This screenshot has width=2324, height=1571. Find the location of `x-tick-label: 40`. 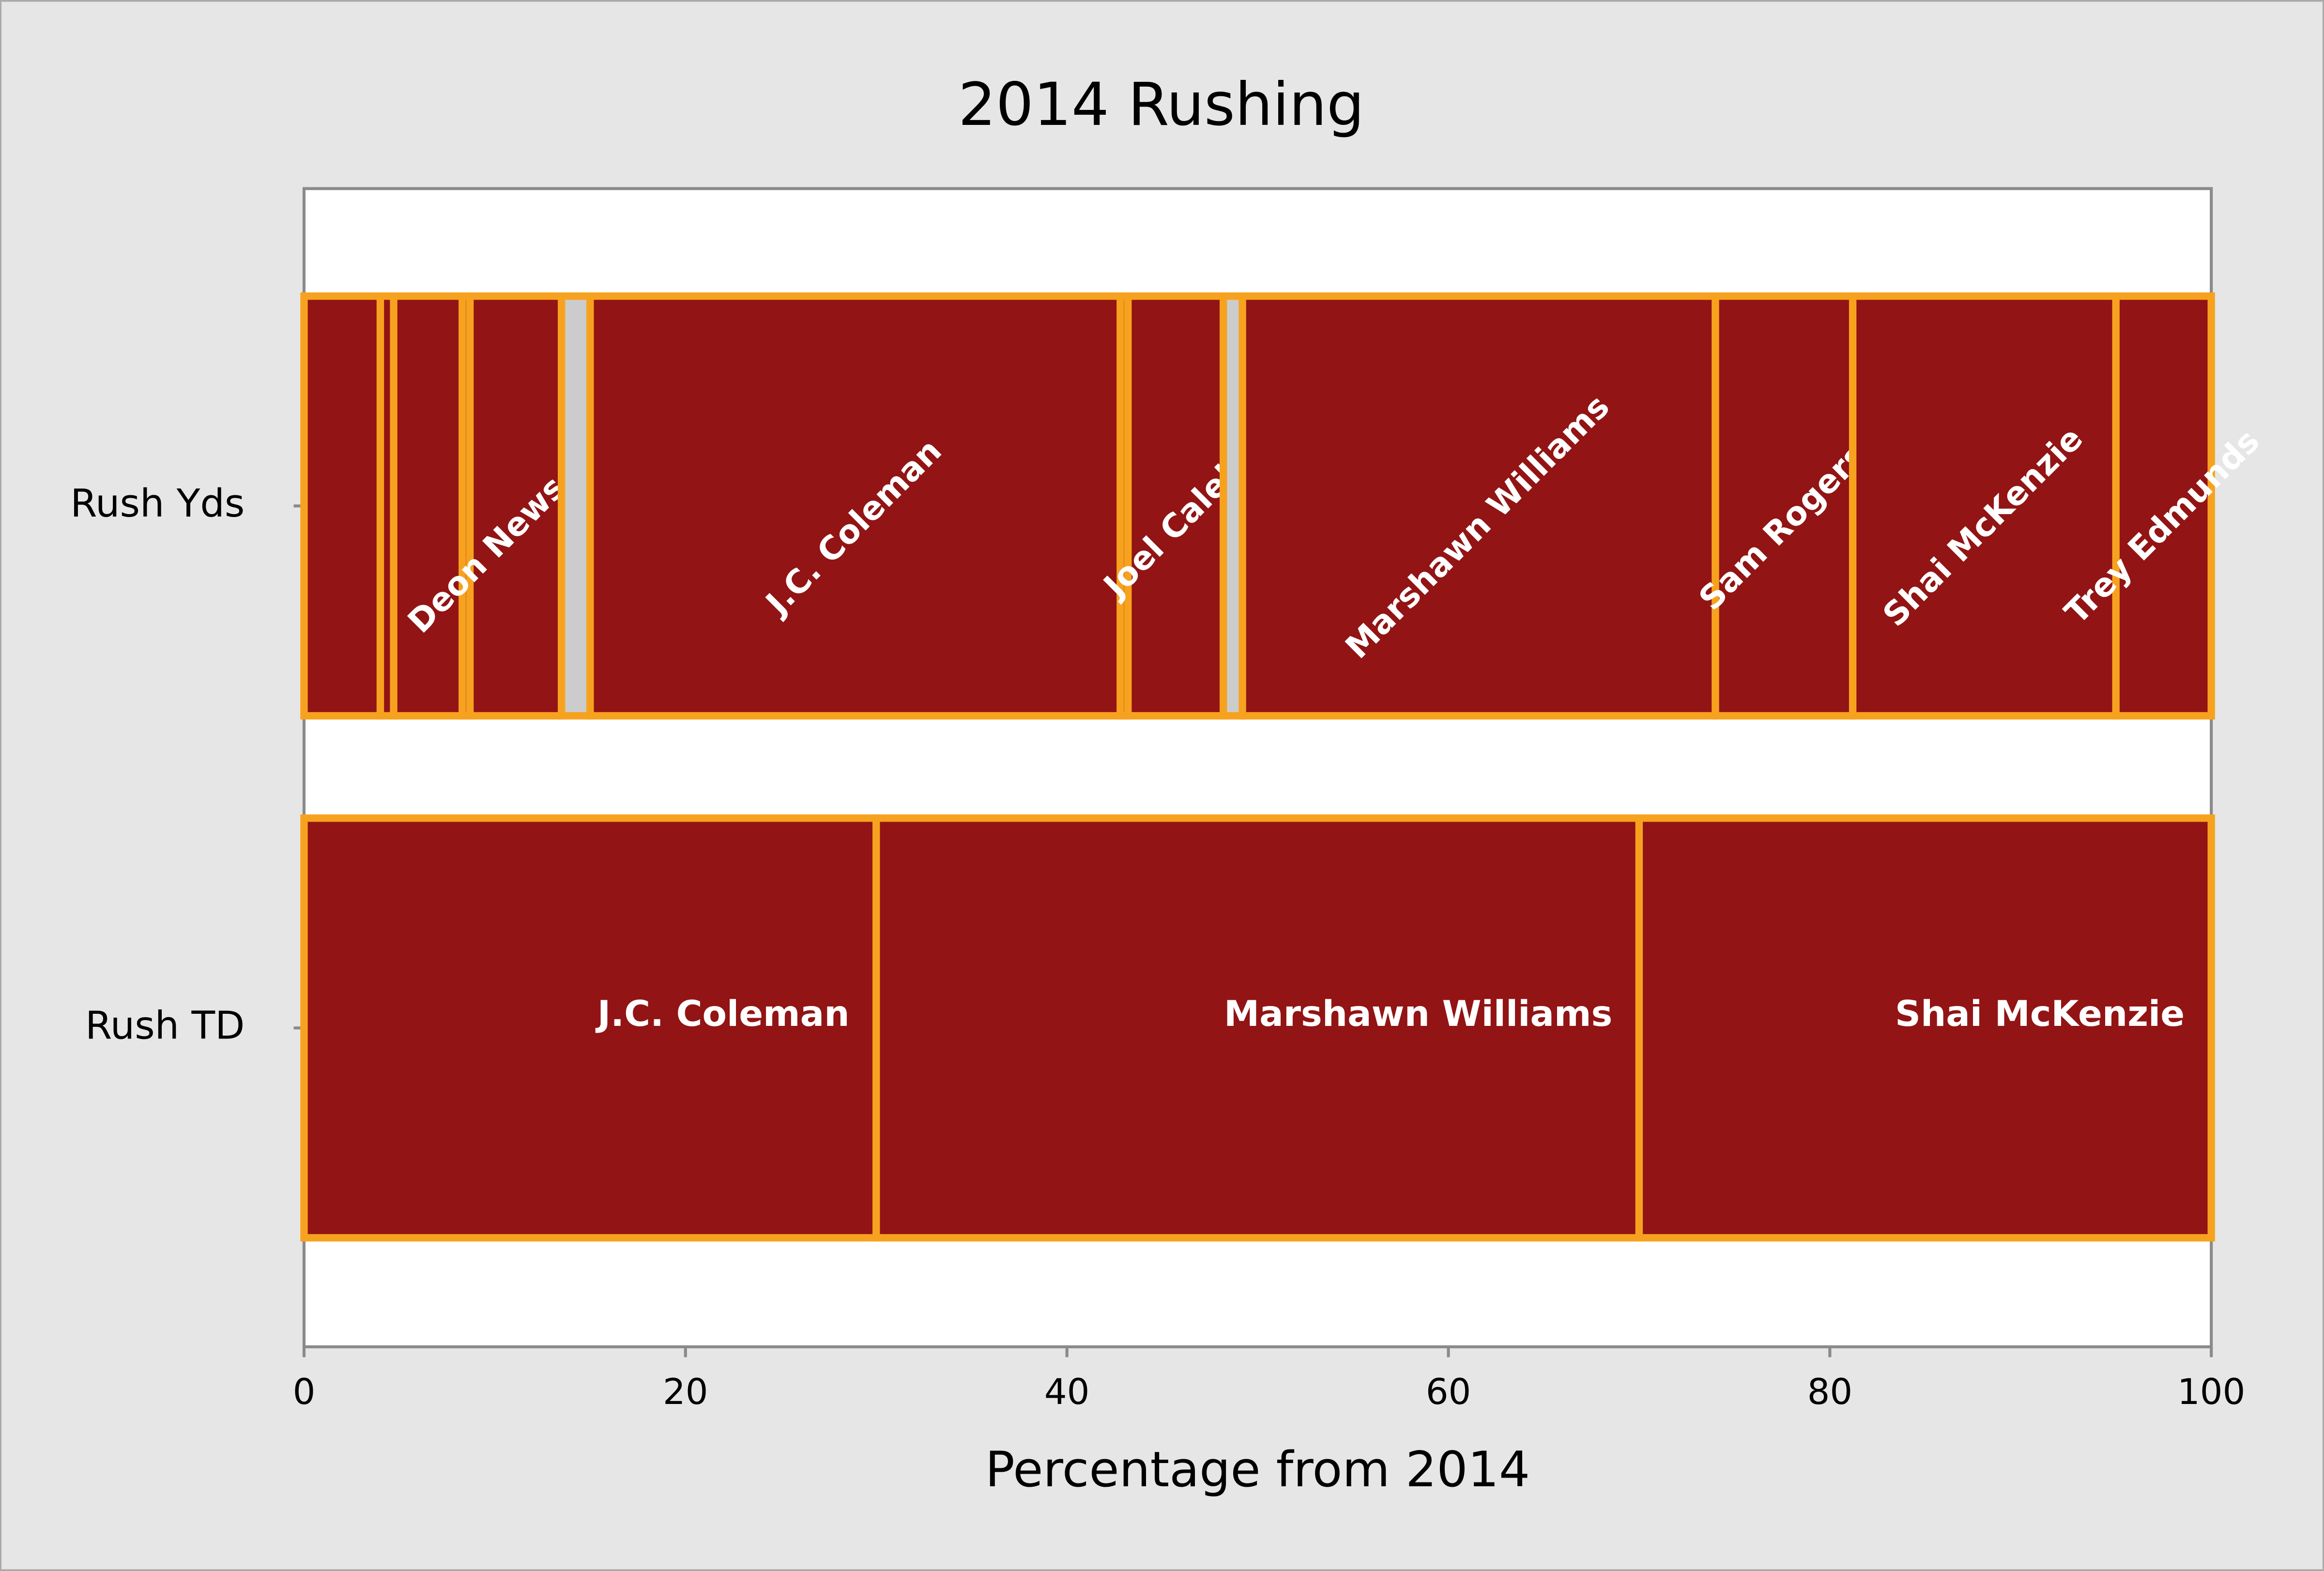

x-tick-label: 40 is located at coordinates (1067, 1392).